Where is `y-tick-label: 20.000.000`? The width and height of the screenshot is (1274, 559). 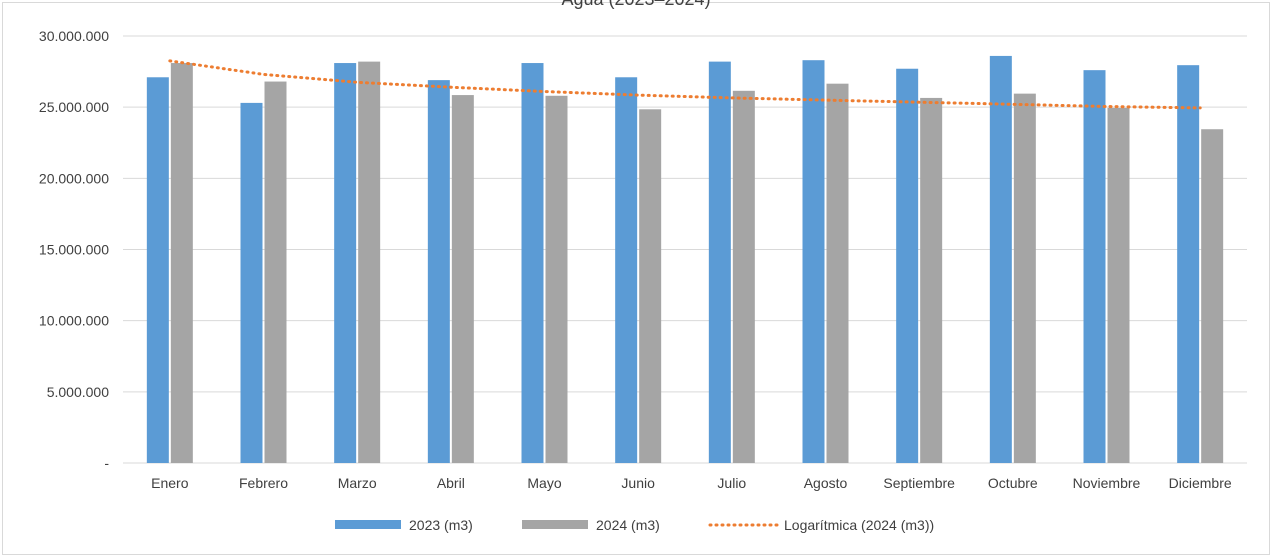 y-tick-label: 20.000.000 is located at coordinates (74, 178).